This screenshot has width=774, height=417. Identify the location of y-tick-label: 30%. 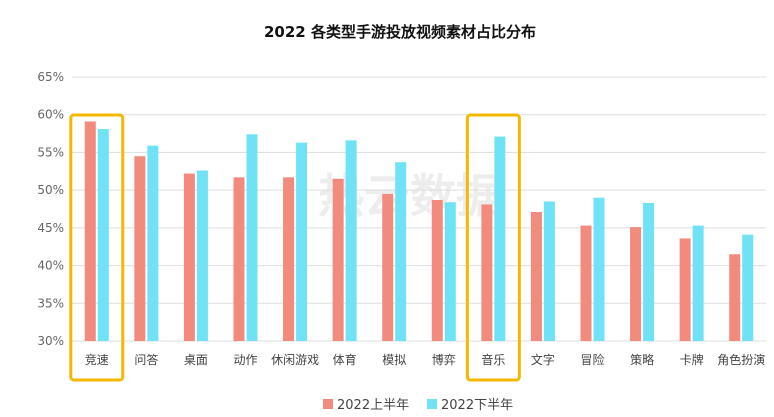
(50, 341).